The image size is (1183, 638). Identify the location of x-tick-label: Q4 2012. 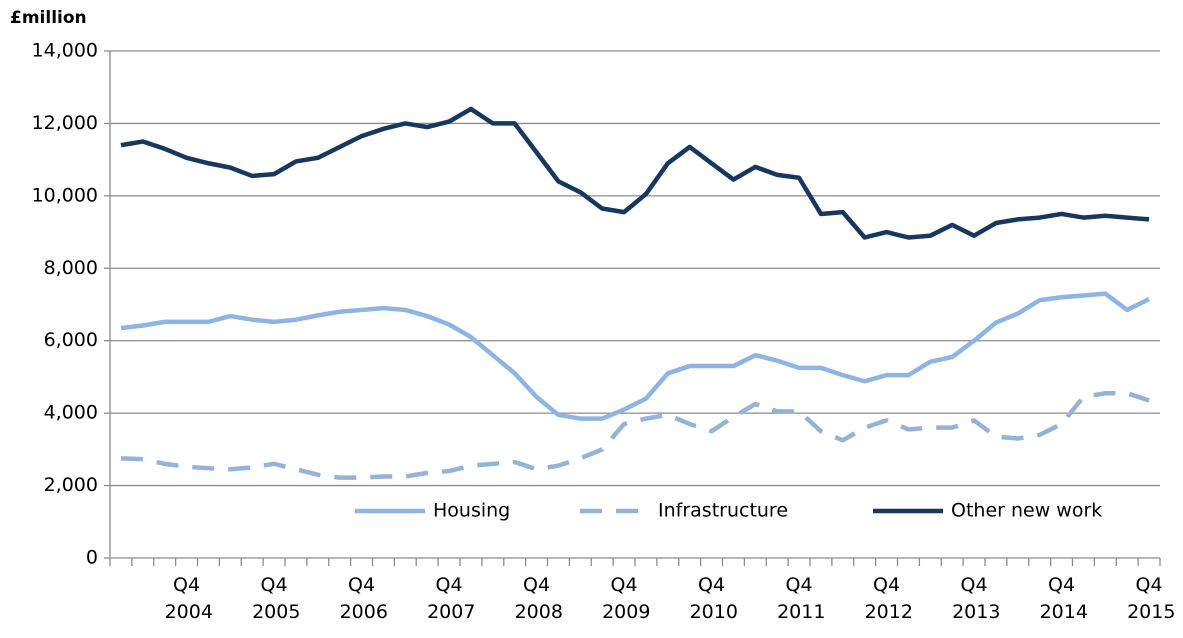
(888, 598).